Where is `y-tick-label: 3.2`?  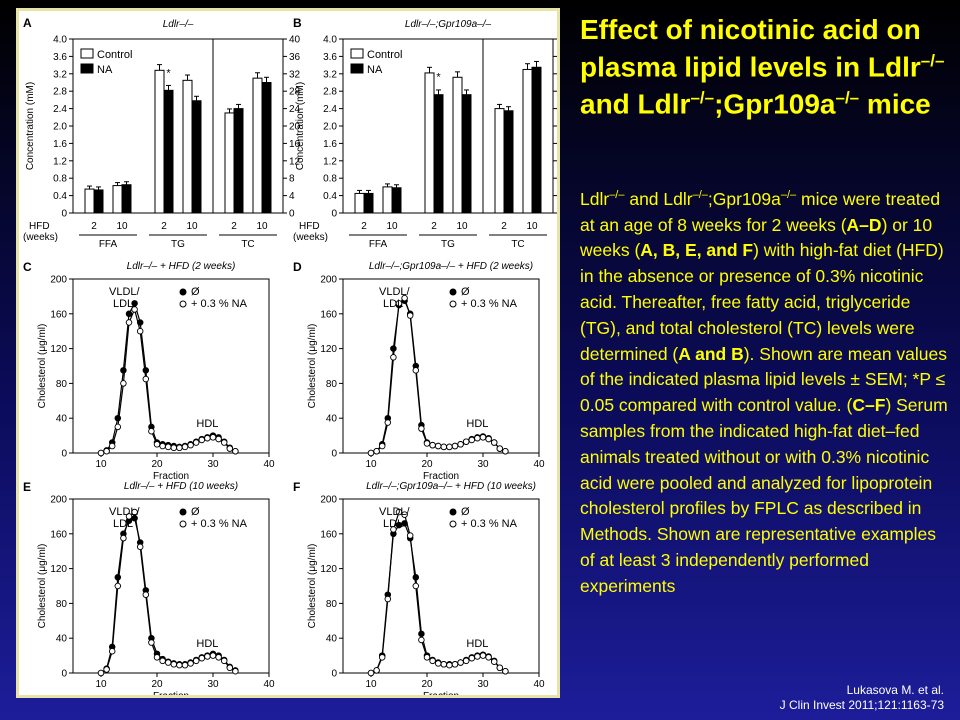
y-tick-label: 3.2 is located at coordinates (60, 74).